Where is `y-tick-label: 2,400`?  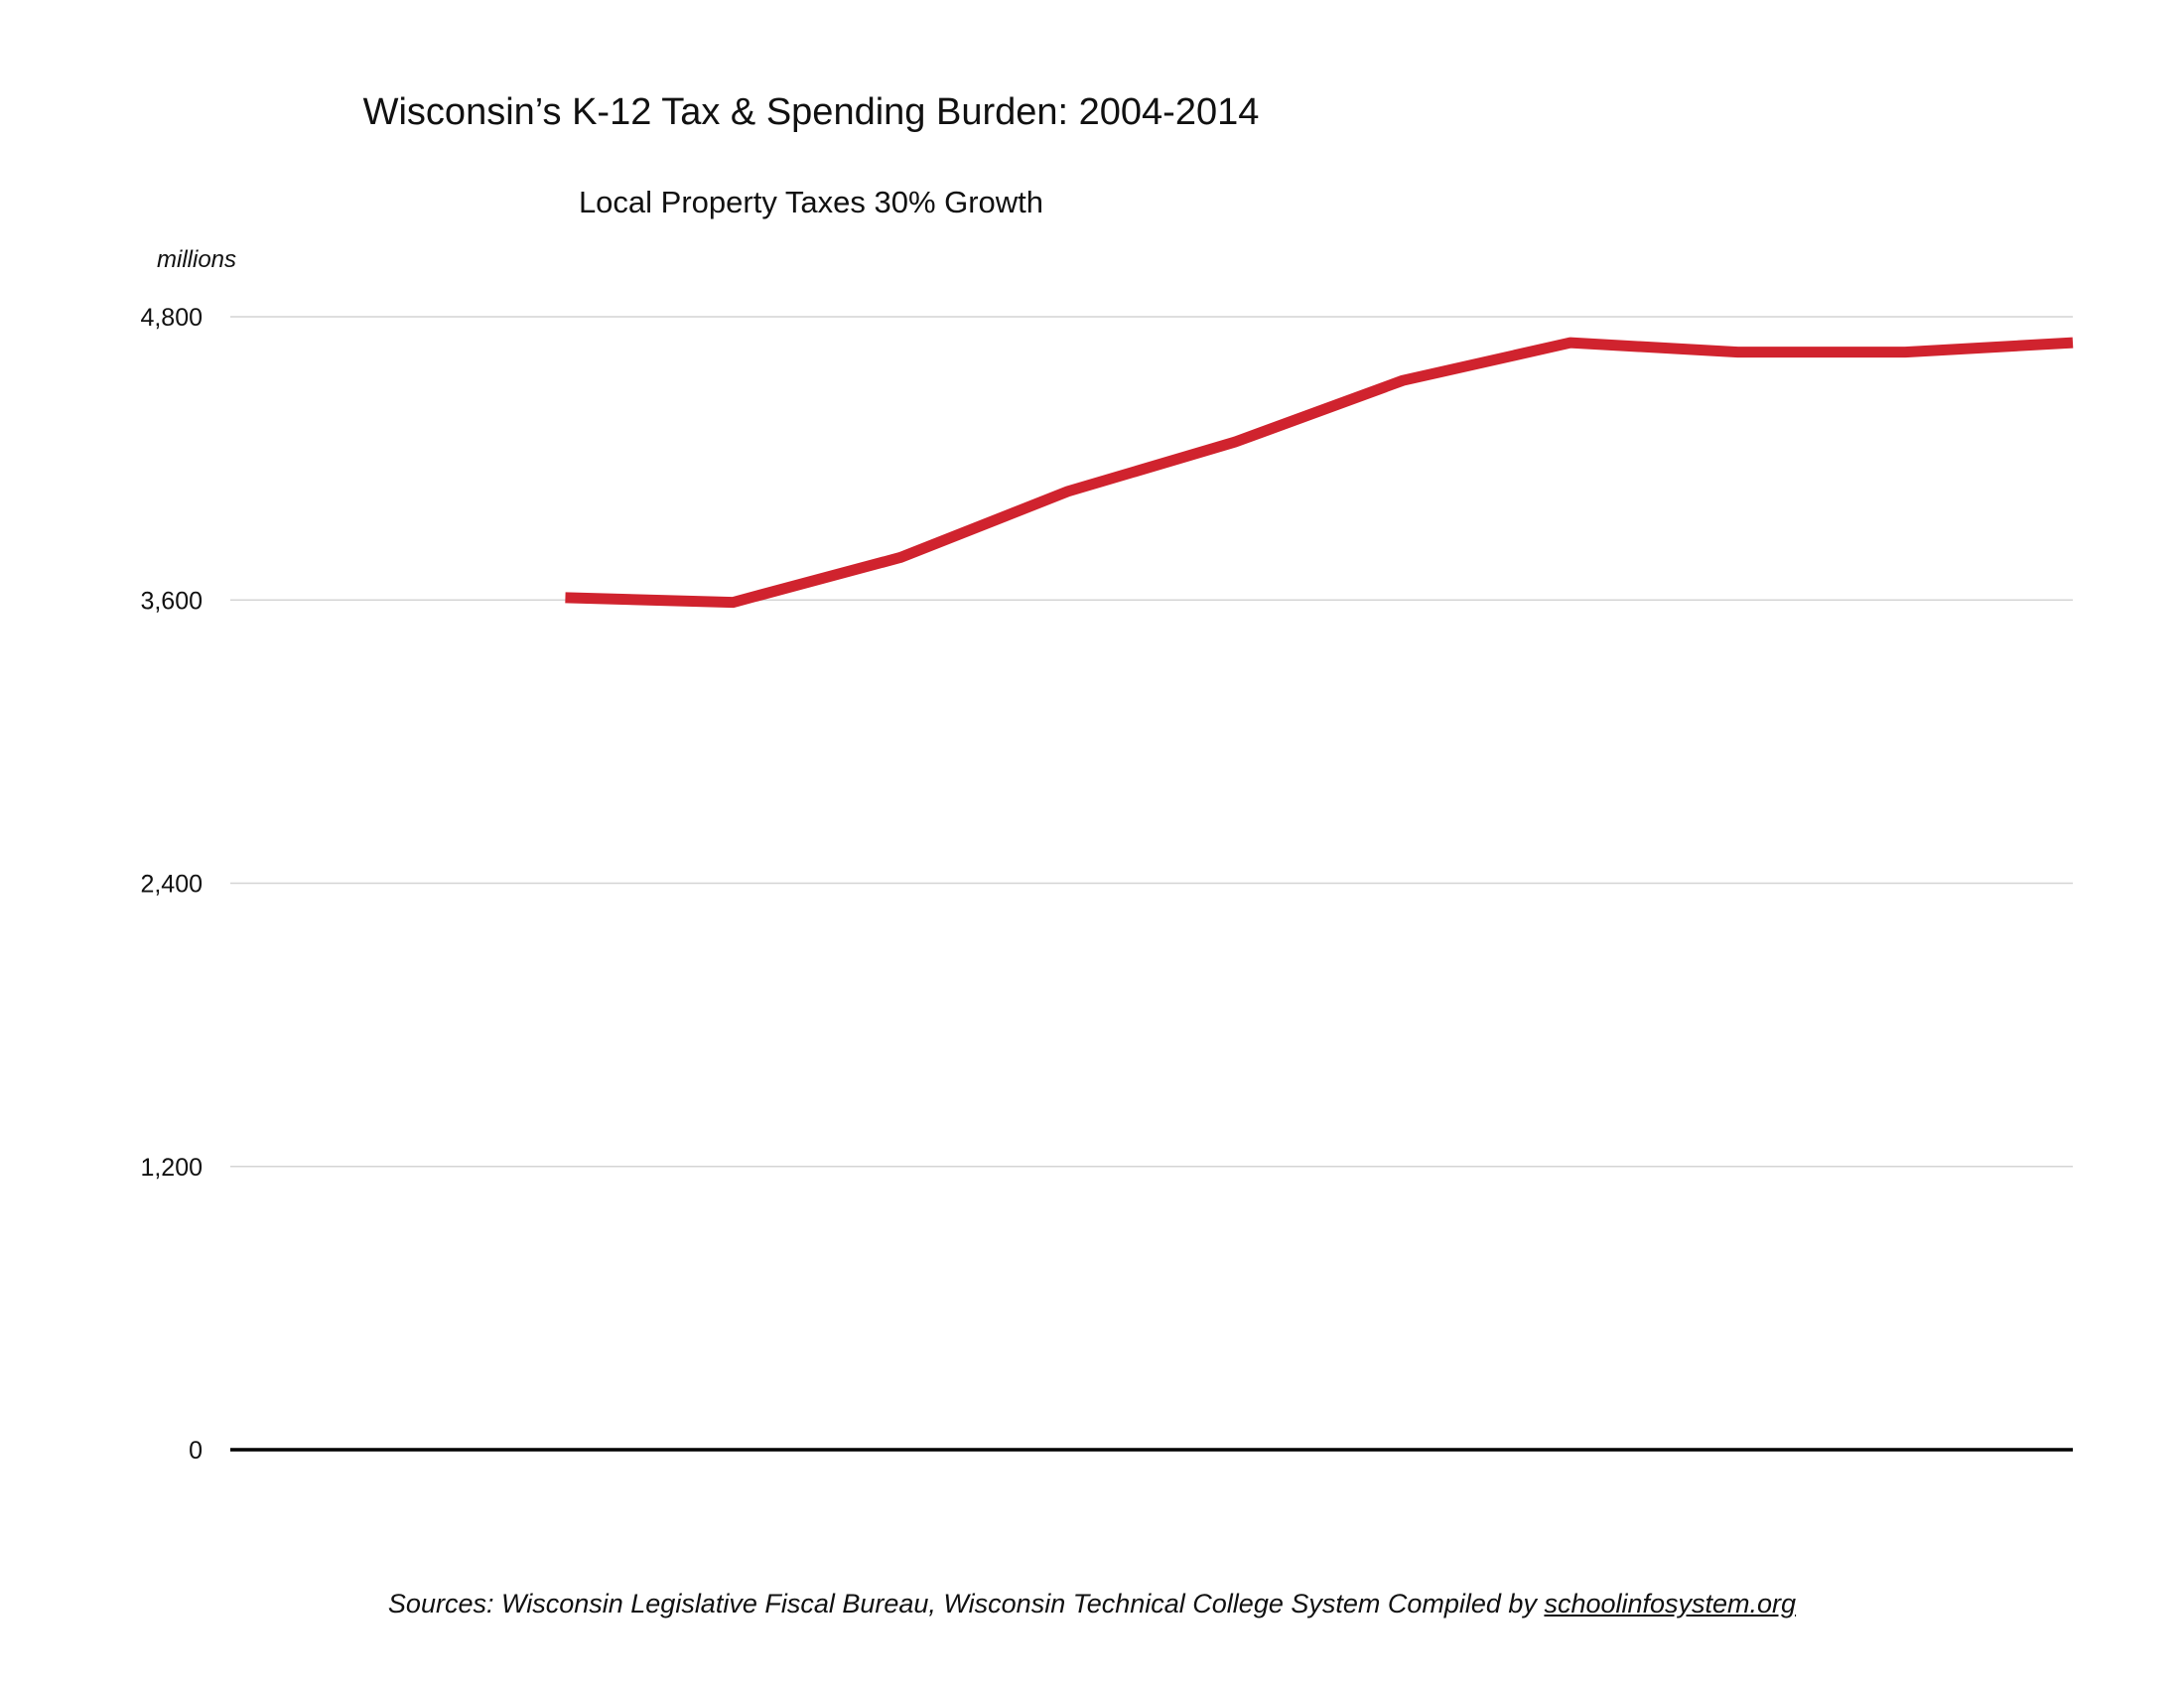 y-tick-label: 2,400 is located at coordinates (171, 885).